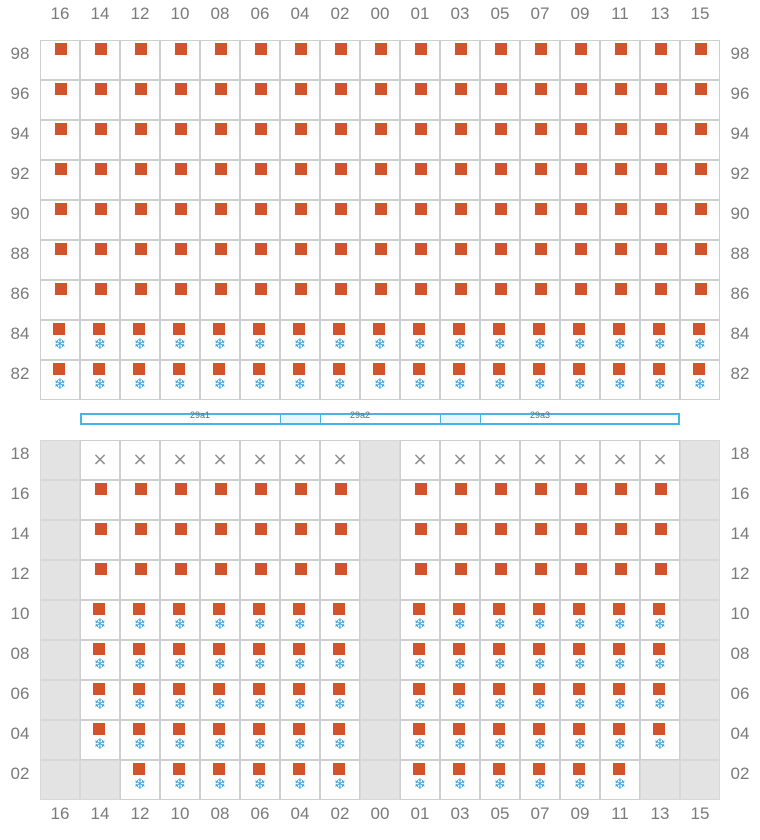 The image size is (760, 840). What do you see at coordinates (200, 415) in the screenshot?
I see `bay-label: 29a1` at bounding box center [200, 415].